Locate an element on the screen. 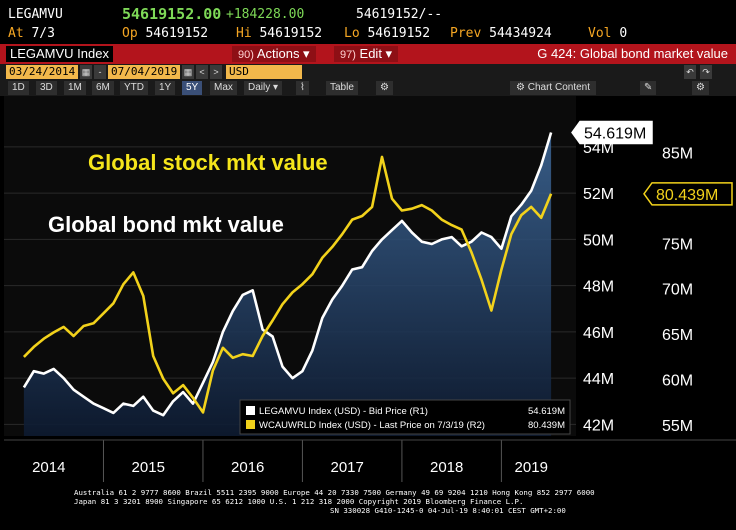 The width and height of the screenshot is (736, 530). table-settings-icon: ⚙ is located at coordinates (384, 88).